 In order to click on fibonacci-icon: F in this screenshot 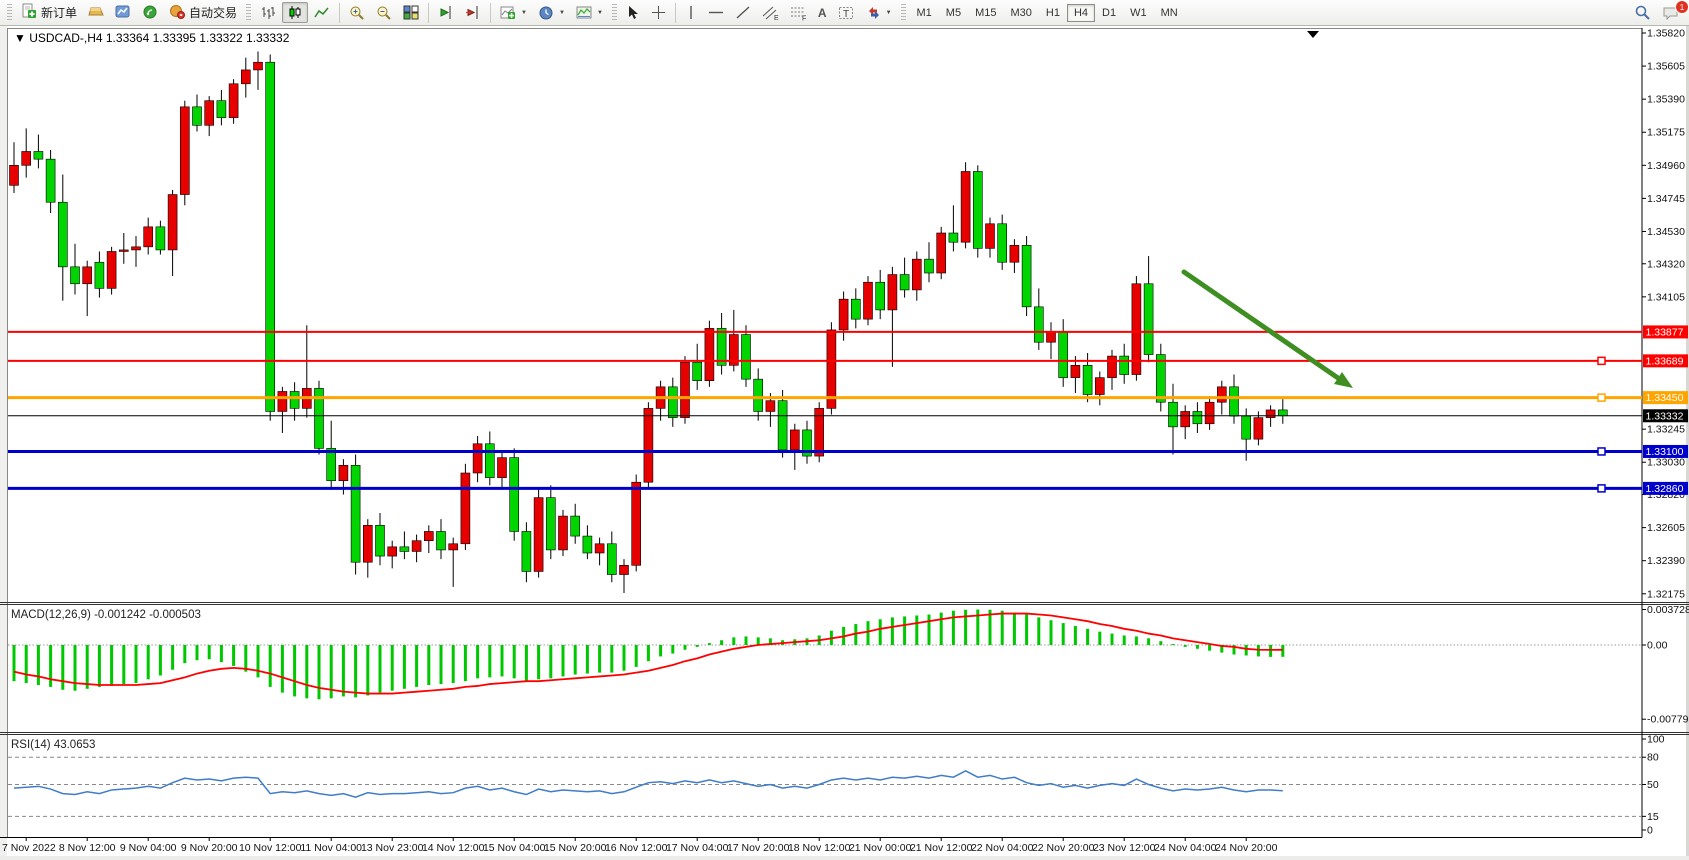, I will do `click(798, 14)`.